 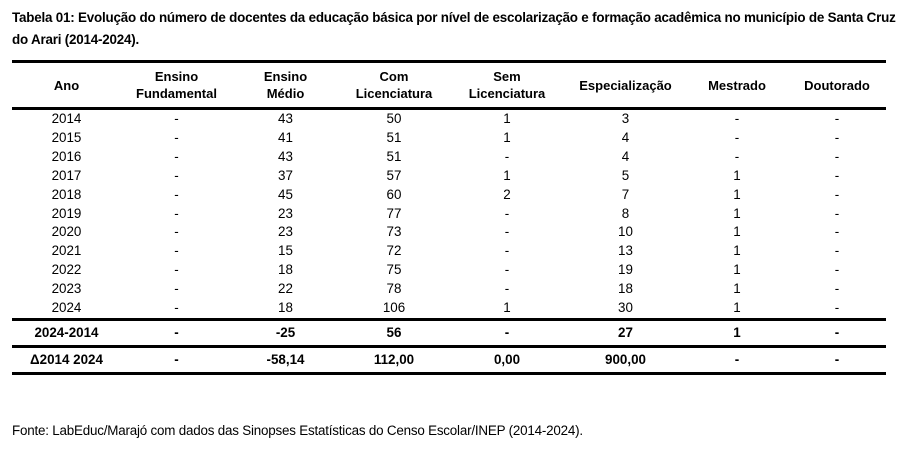 What do you see at coordinates (394, 232) in the screenshot?
I see `table-cell: 73` at bounding box center [394, 232].